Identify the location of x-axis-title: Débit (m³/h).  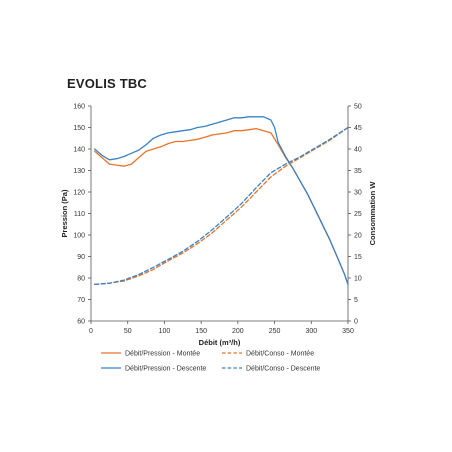
(220, 342).